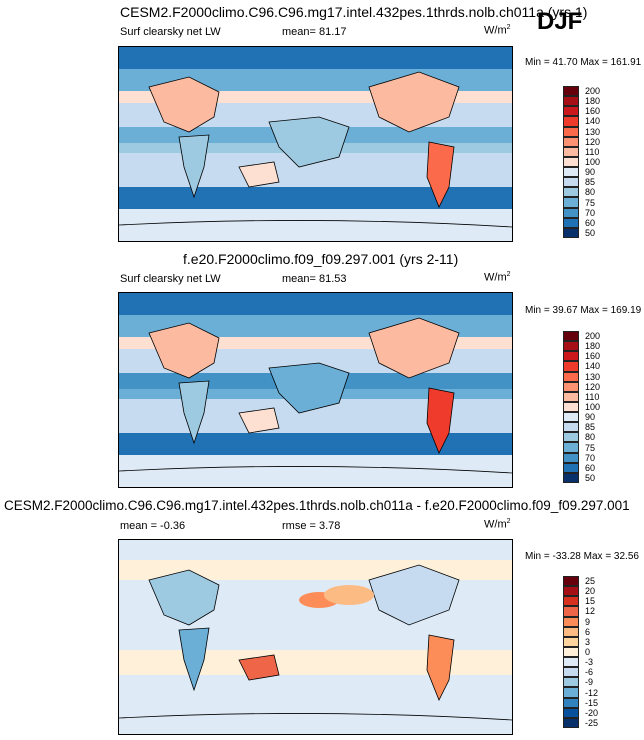 The image size is (644, 740). Describe the element at coordinates (589, 682) in the screenshot. I see `colorbar-tick-label: -9` at that location.